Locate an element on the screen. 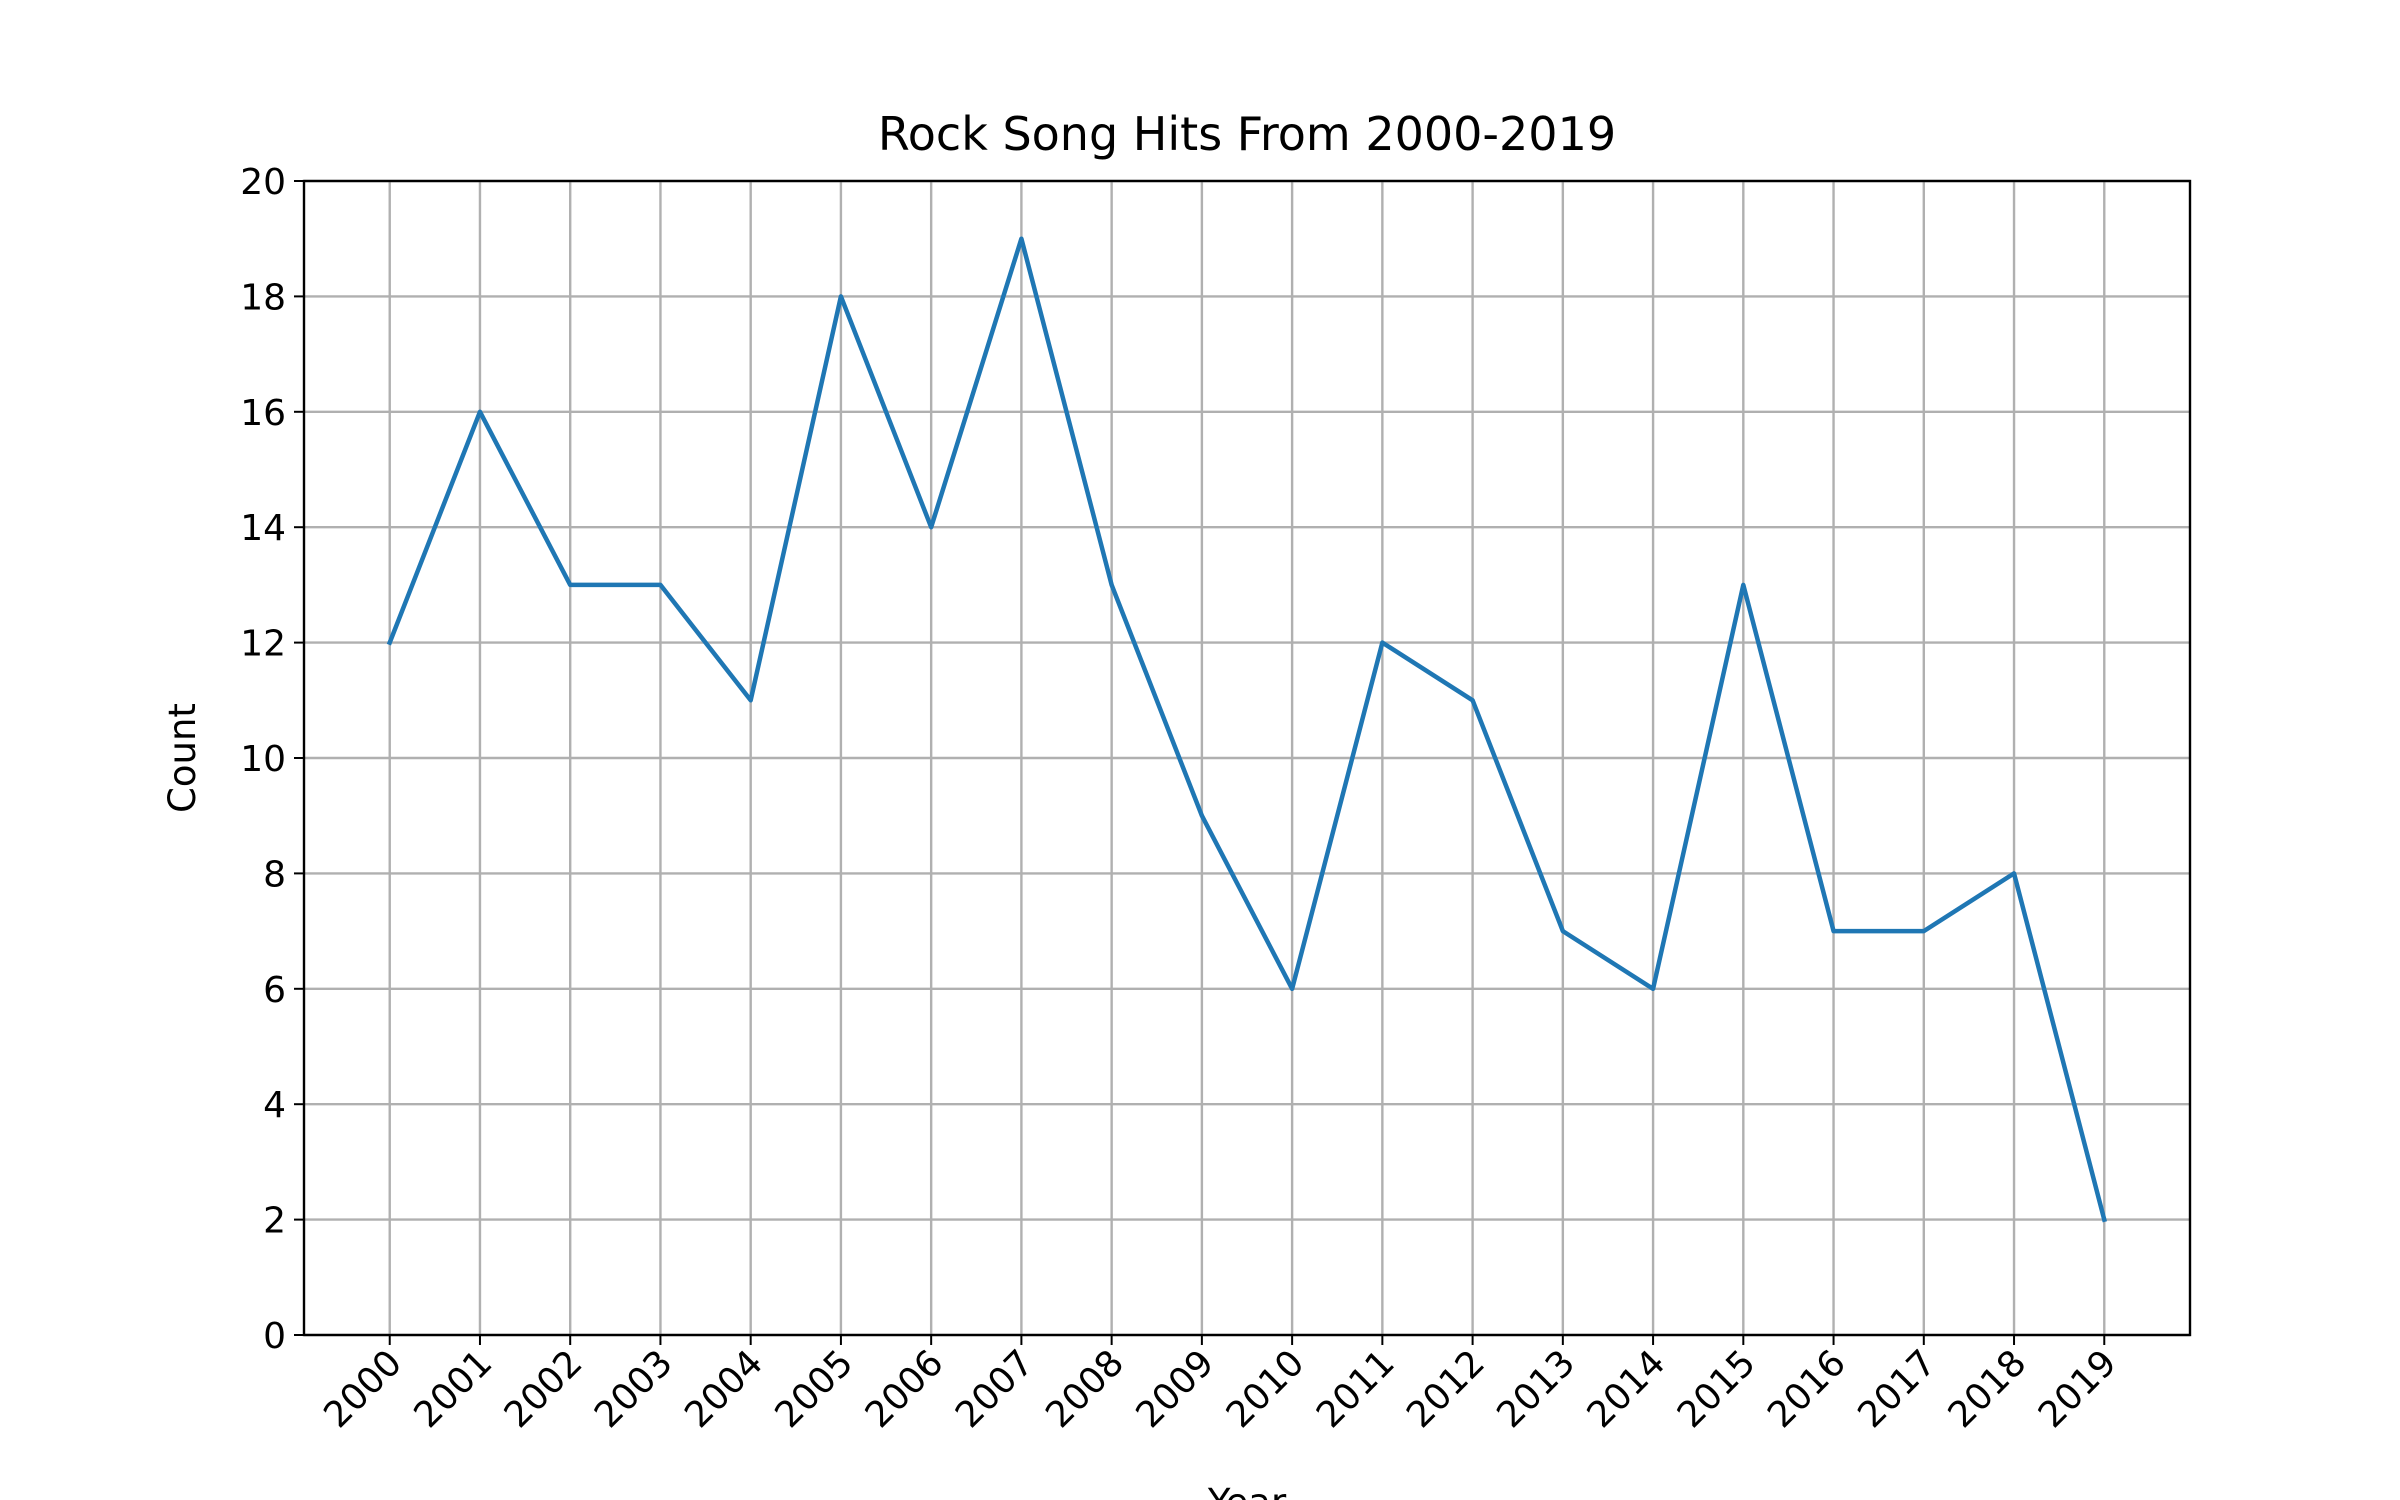 This screenshot has width=2400, height=1500. y-tick-label: 6 is located at coordinates (274, 990).